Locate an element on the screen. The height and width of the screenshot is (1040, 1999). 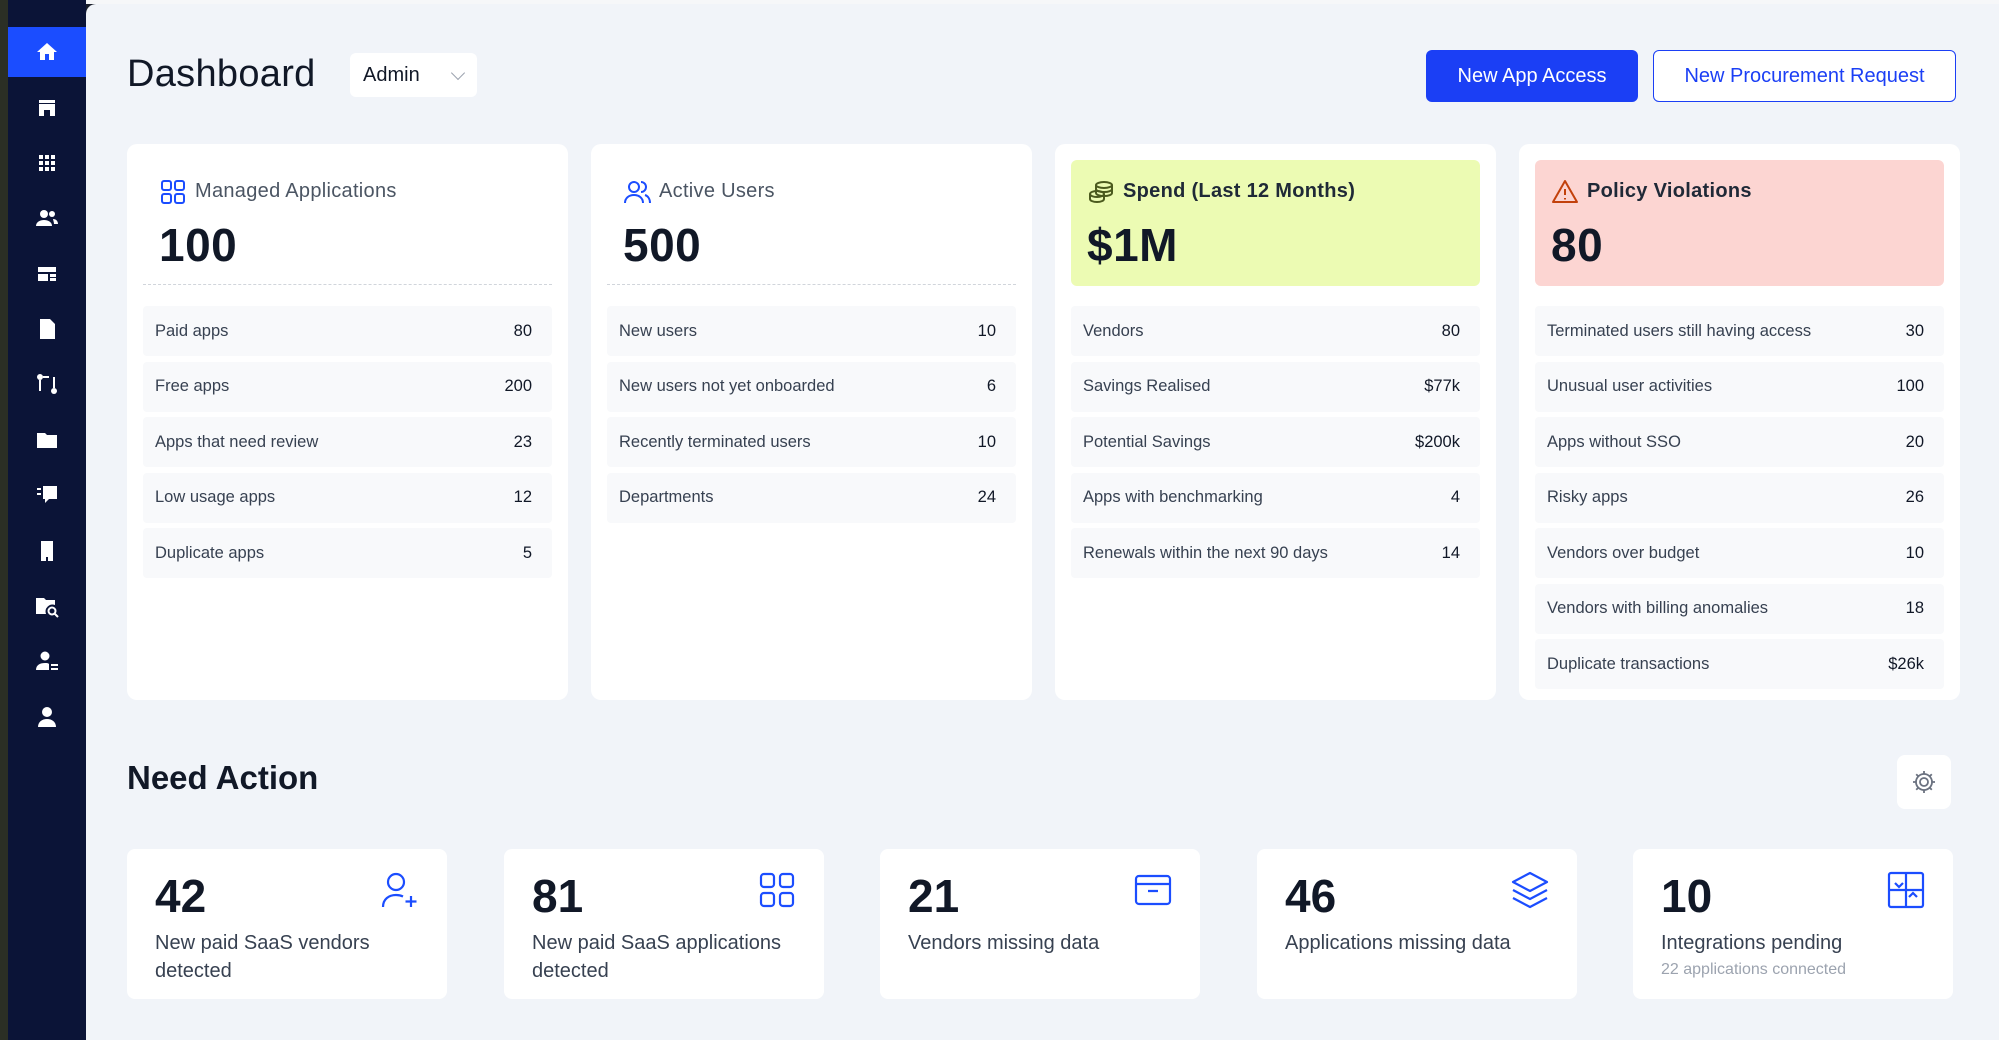
sidebar-item-feedback is located at coordinates (47, 495).